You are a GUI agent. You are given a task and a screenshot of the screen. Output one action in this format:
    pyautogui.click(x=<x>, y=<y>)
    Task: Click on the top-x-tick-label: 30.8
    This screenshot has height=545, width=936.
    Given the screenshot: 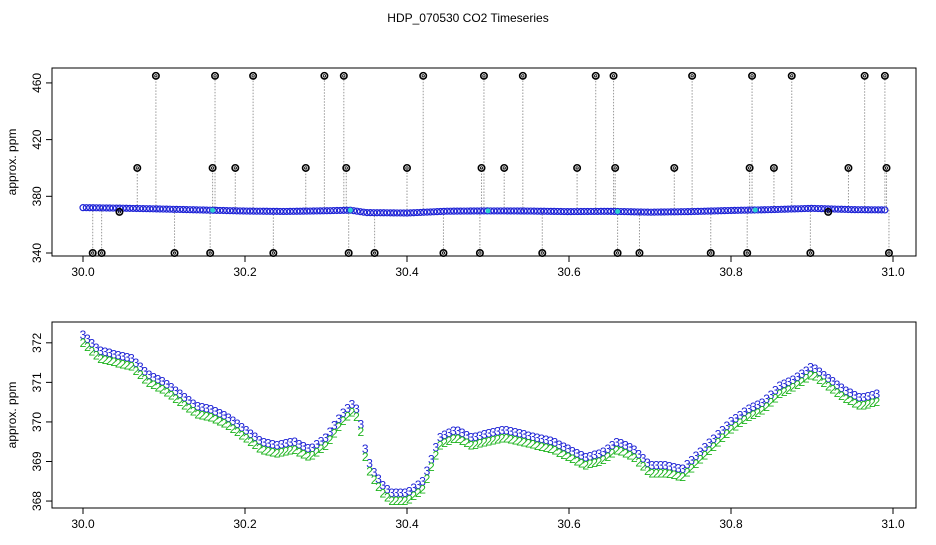 What is the action you would take?
    pyautogui.click(x=731, y=272)
    